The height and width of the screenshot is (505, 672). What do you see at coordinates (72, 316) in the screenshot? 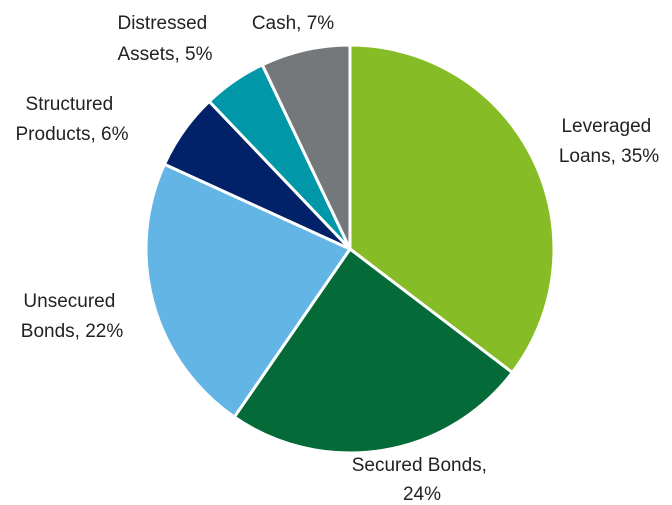
I see `label-unsecured-bonds: Unsecured Bonds, 22%` at bounding box center [72, 316].